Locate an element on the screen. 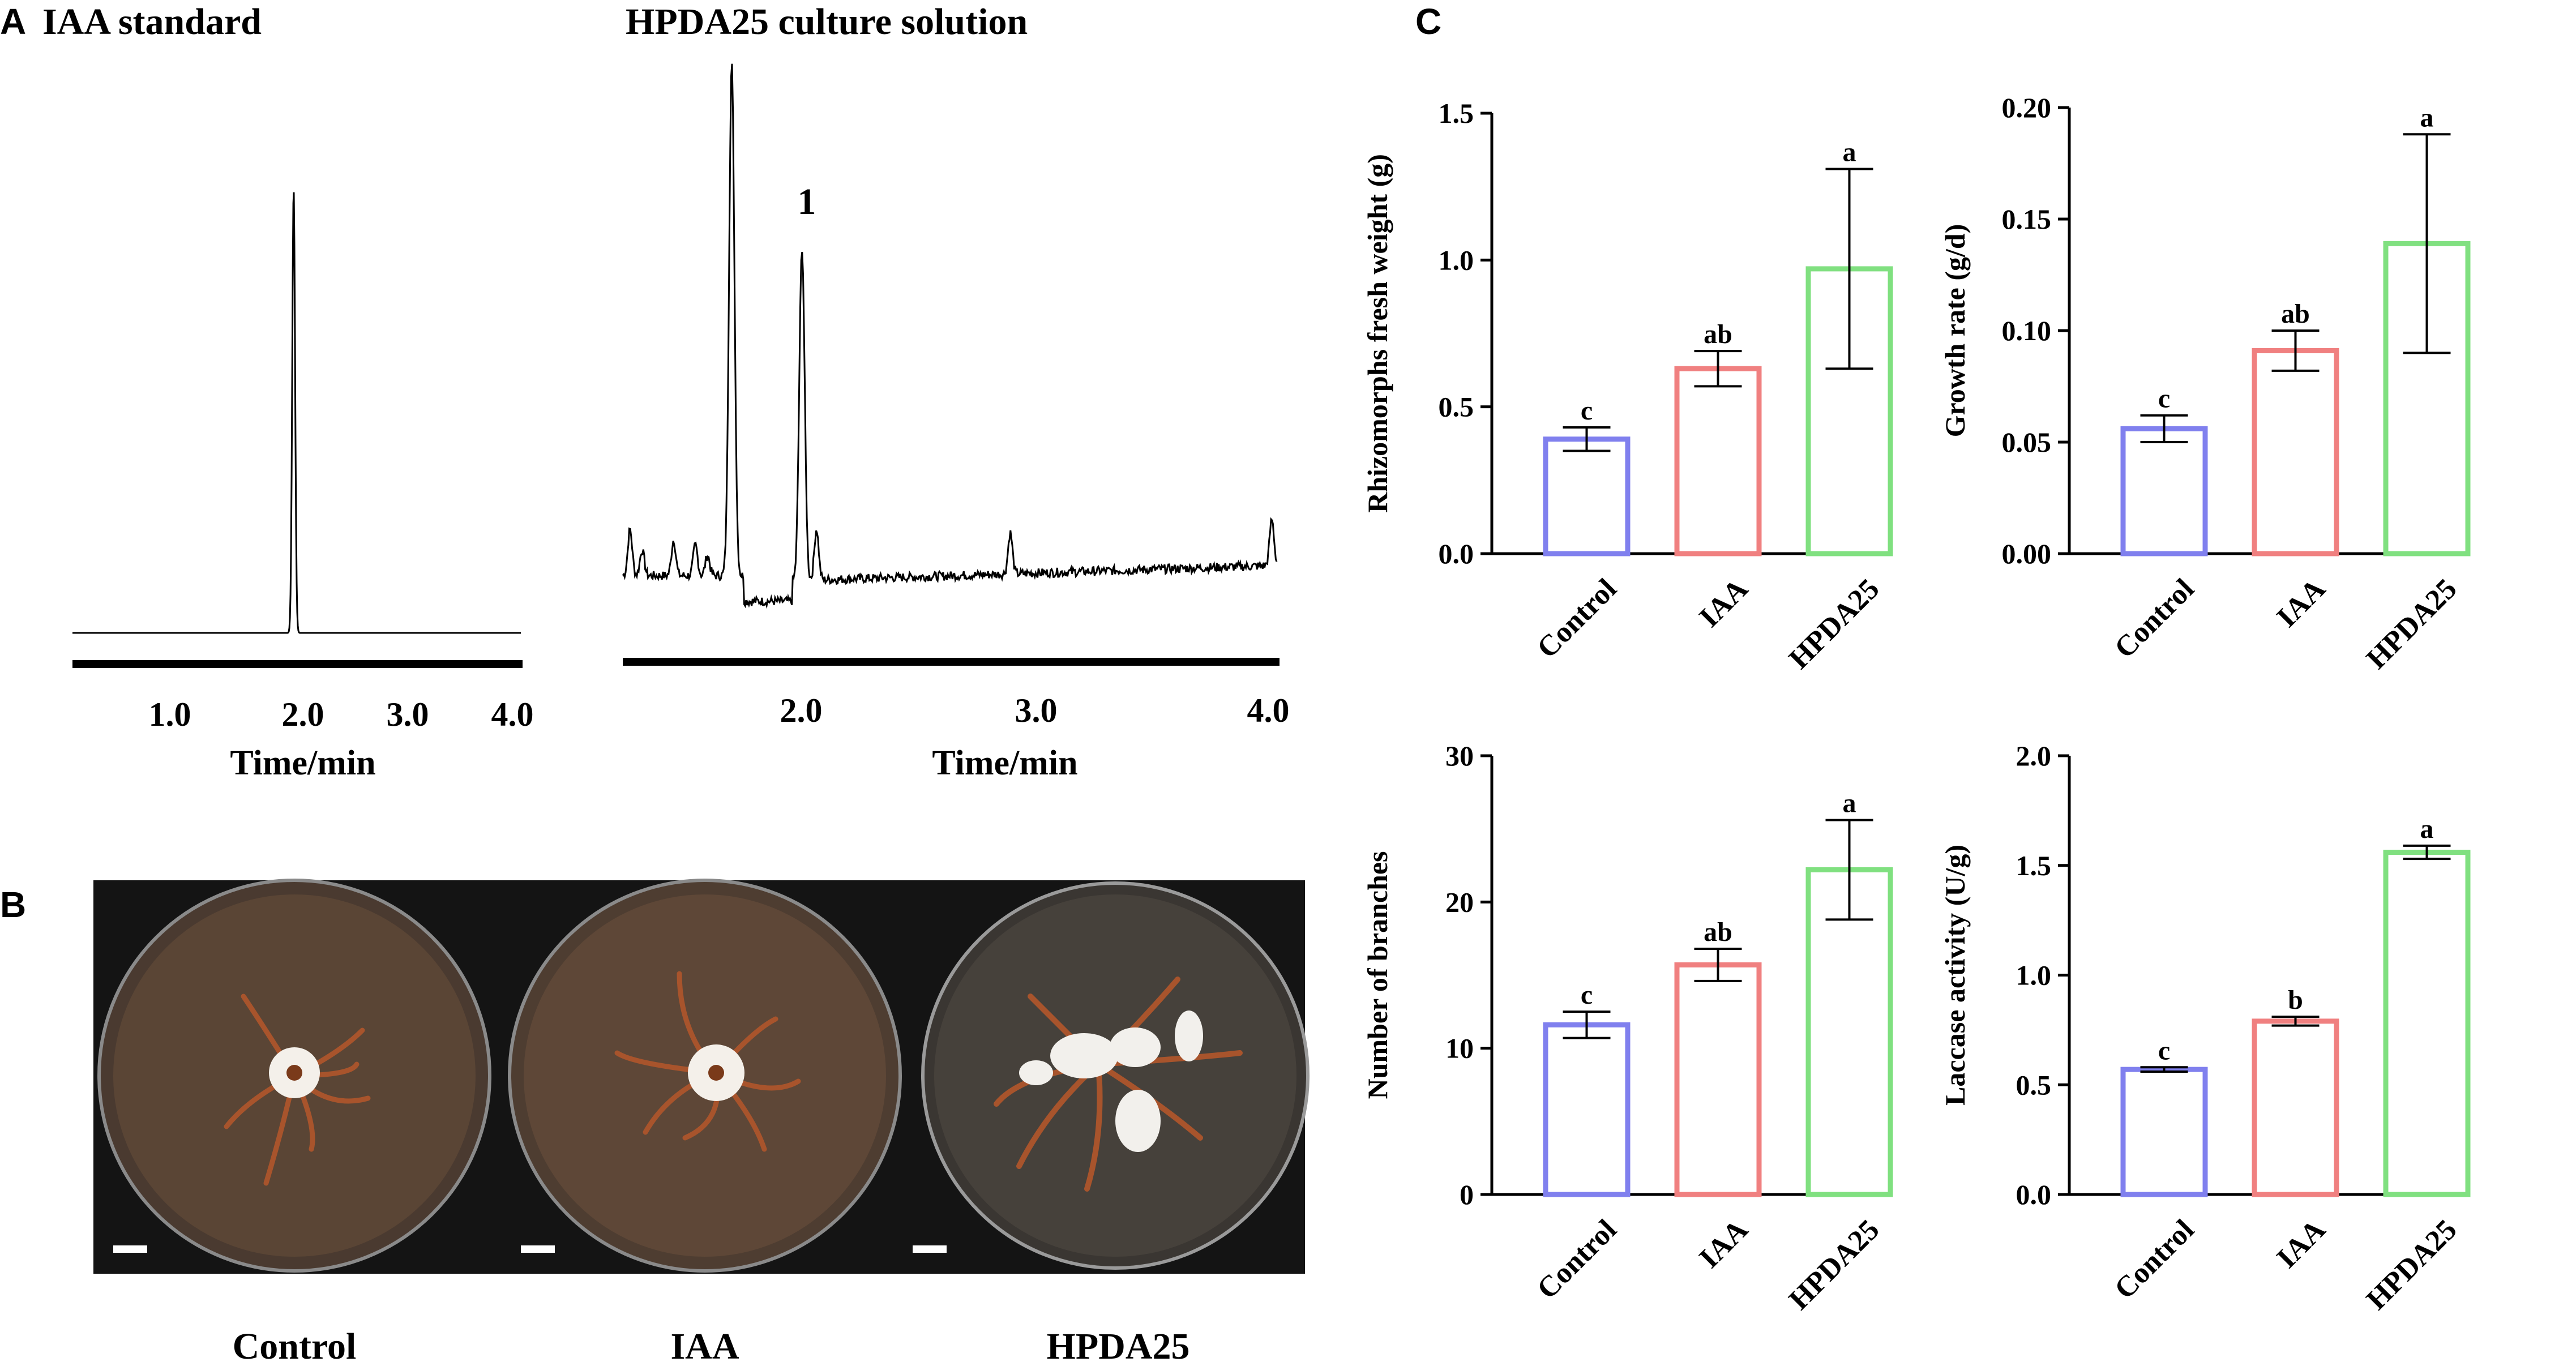  y-tick-label: 0.15 is located at coordinates (2027, 219).